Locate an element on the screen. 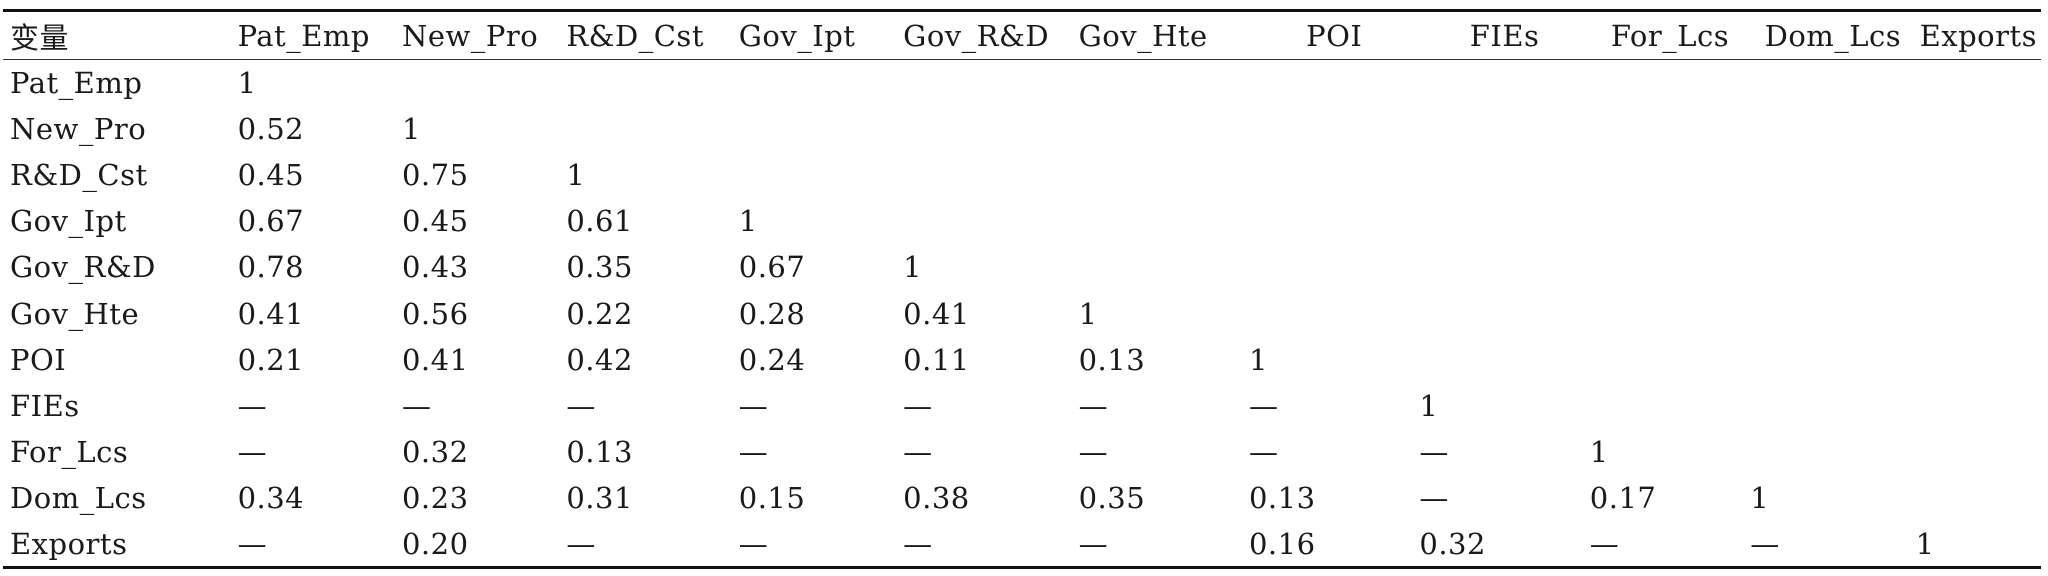 The width and height of the screenshot is (2048, 576). column-header: R&D_Cst is located at coordinates (652, 34).